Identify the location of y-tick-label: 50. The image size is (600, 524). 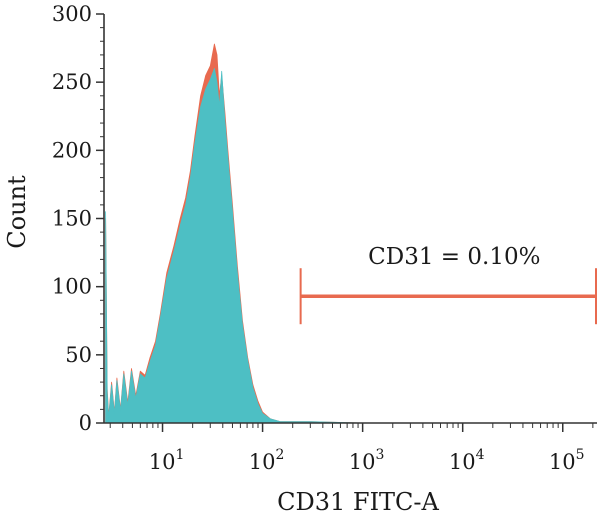
(78, 355).